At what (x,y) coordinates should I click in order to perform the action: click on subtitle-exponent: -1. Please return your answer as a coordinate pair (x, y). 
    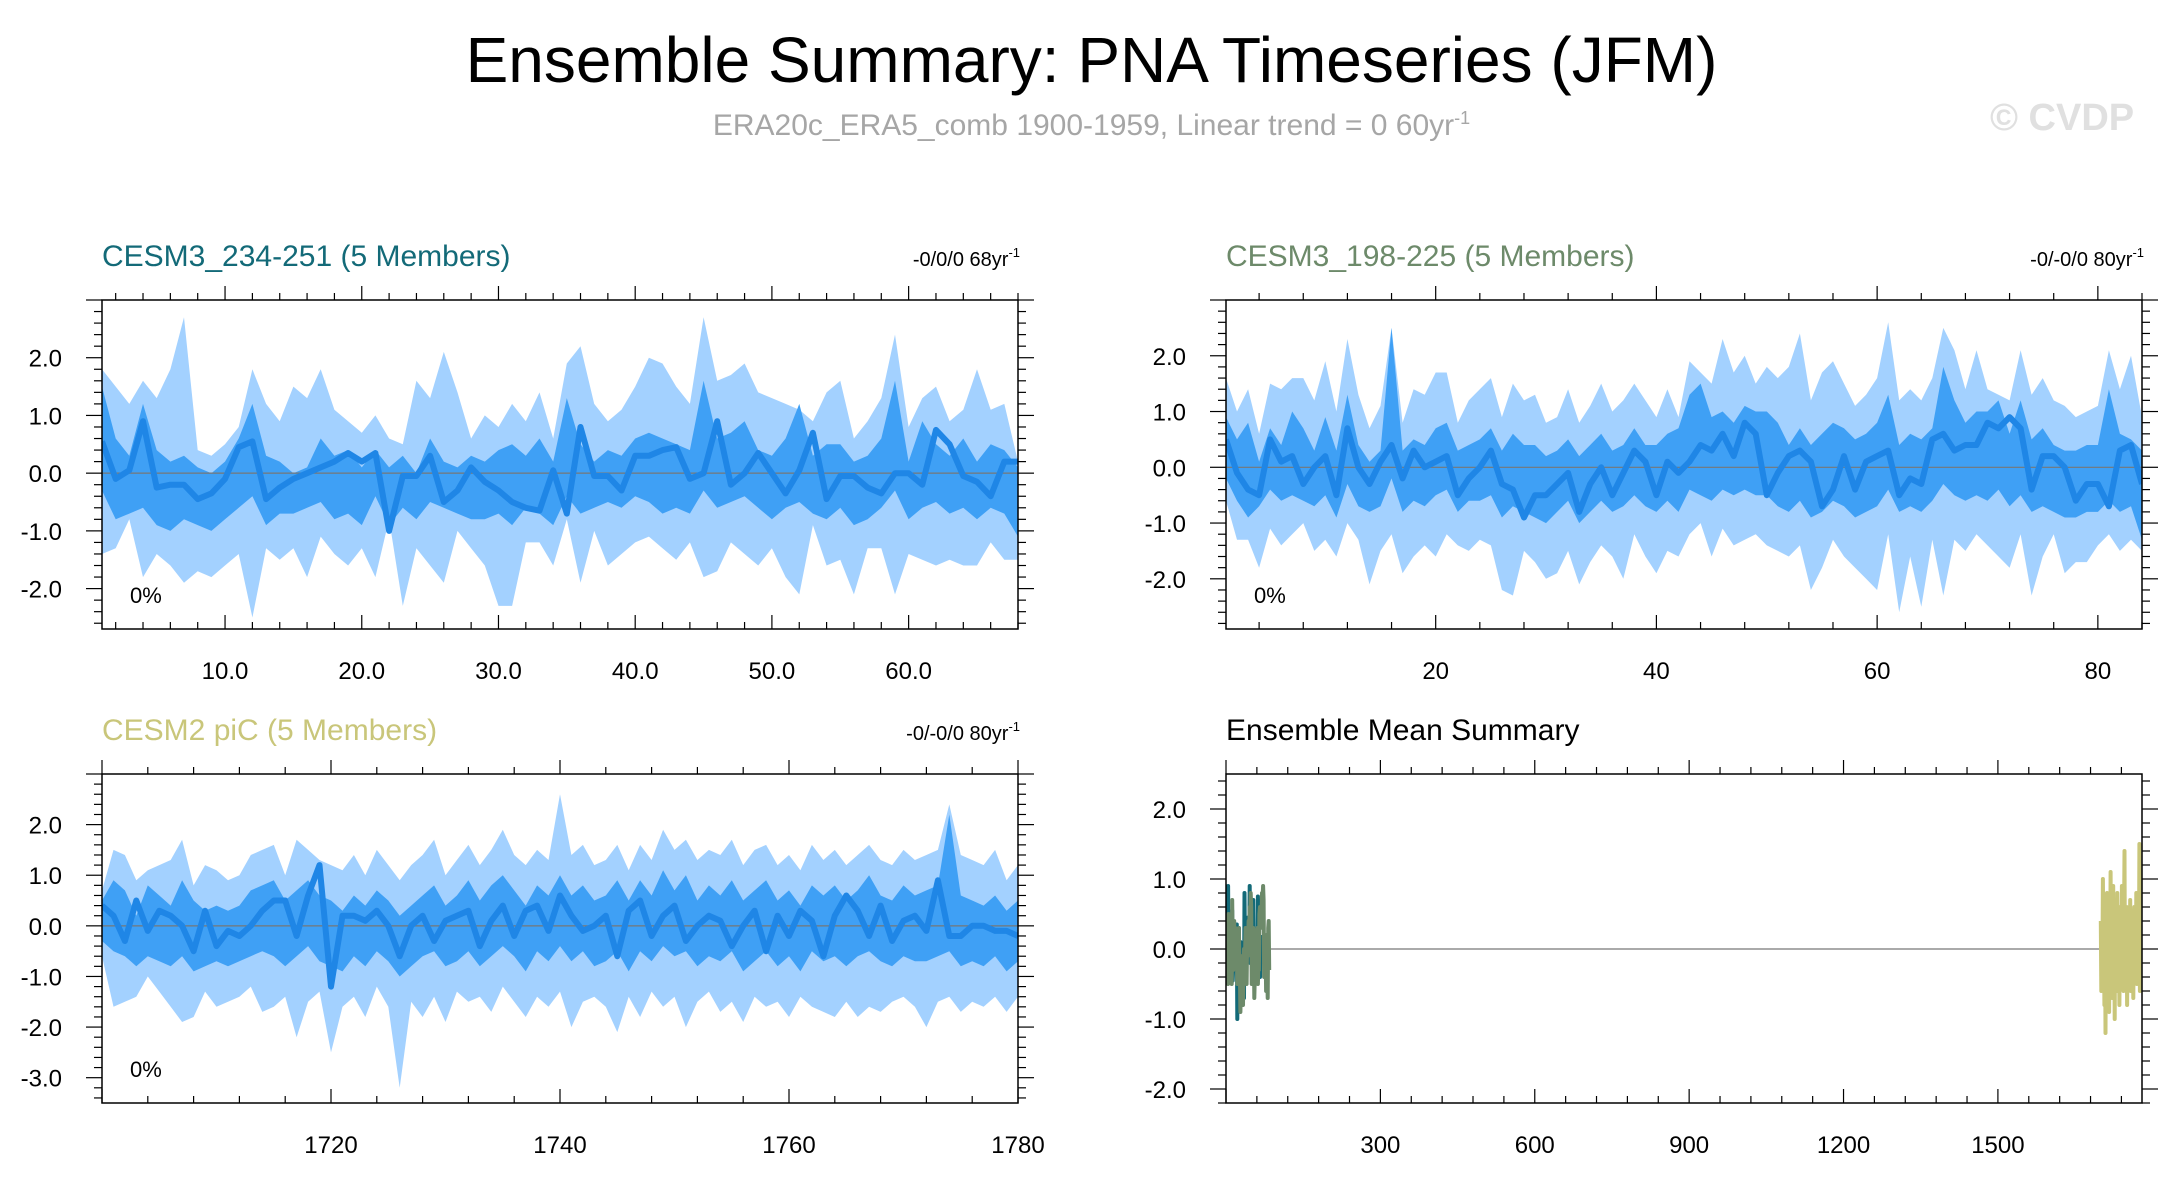
    Looking at the image, I should click on (1462, 118).